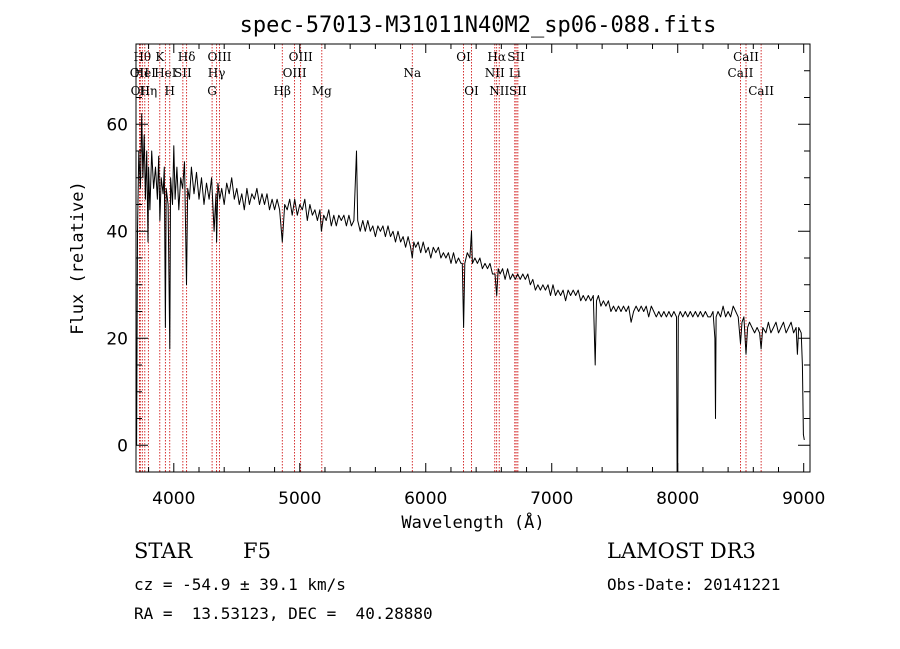  Describe the element at coordinates (117, 125) in the screenshot. I see `y-tick-label: 60` at that location.